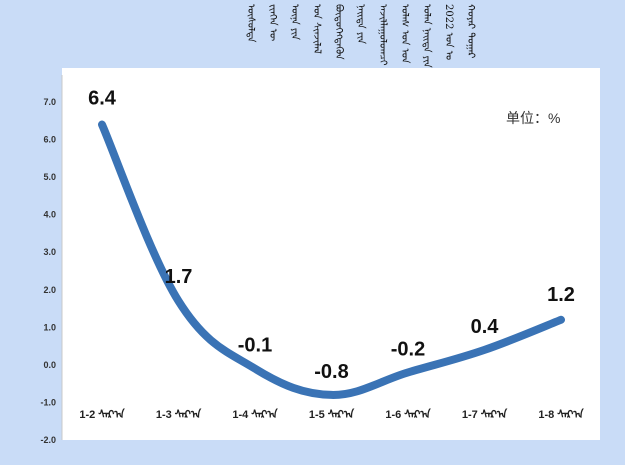 The image size is (625, 465). What do you see at coordinates (426, 36) in the screenshot?
I see `title-line: ᠣᠯᠠᠨ ᠨᠡᠢᠲᠡ ᠶᠢᠨ` at bounding box center [426, 36].